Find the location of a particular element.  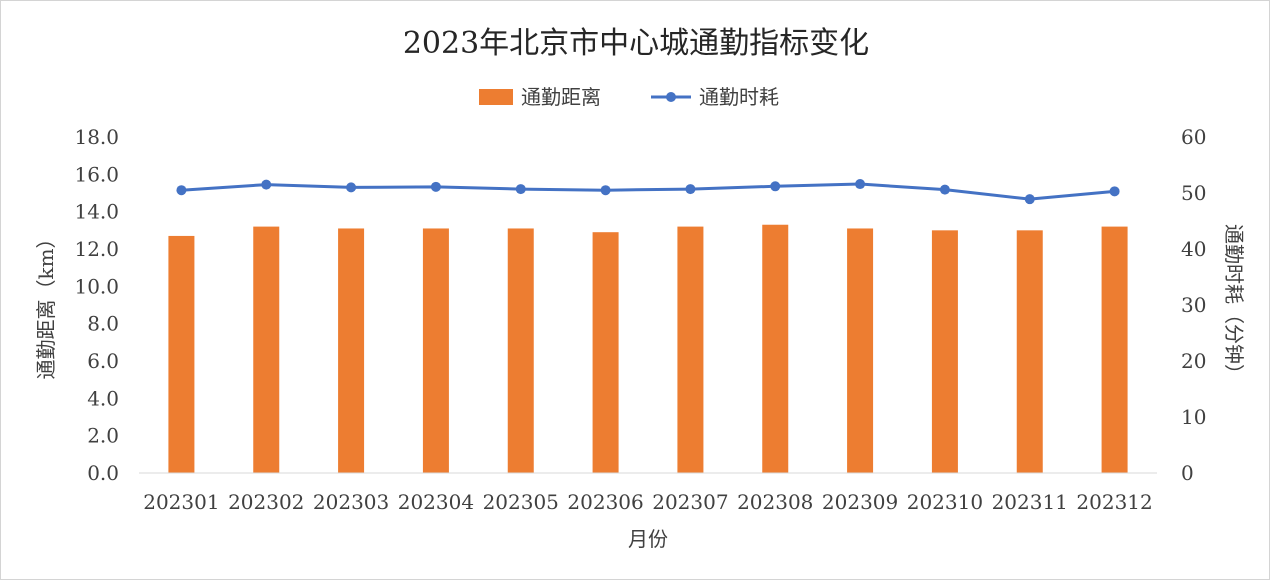

y-right-tick-label: 30 is located at coordinates (1193, 305).